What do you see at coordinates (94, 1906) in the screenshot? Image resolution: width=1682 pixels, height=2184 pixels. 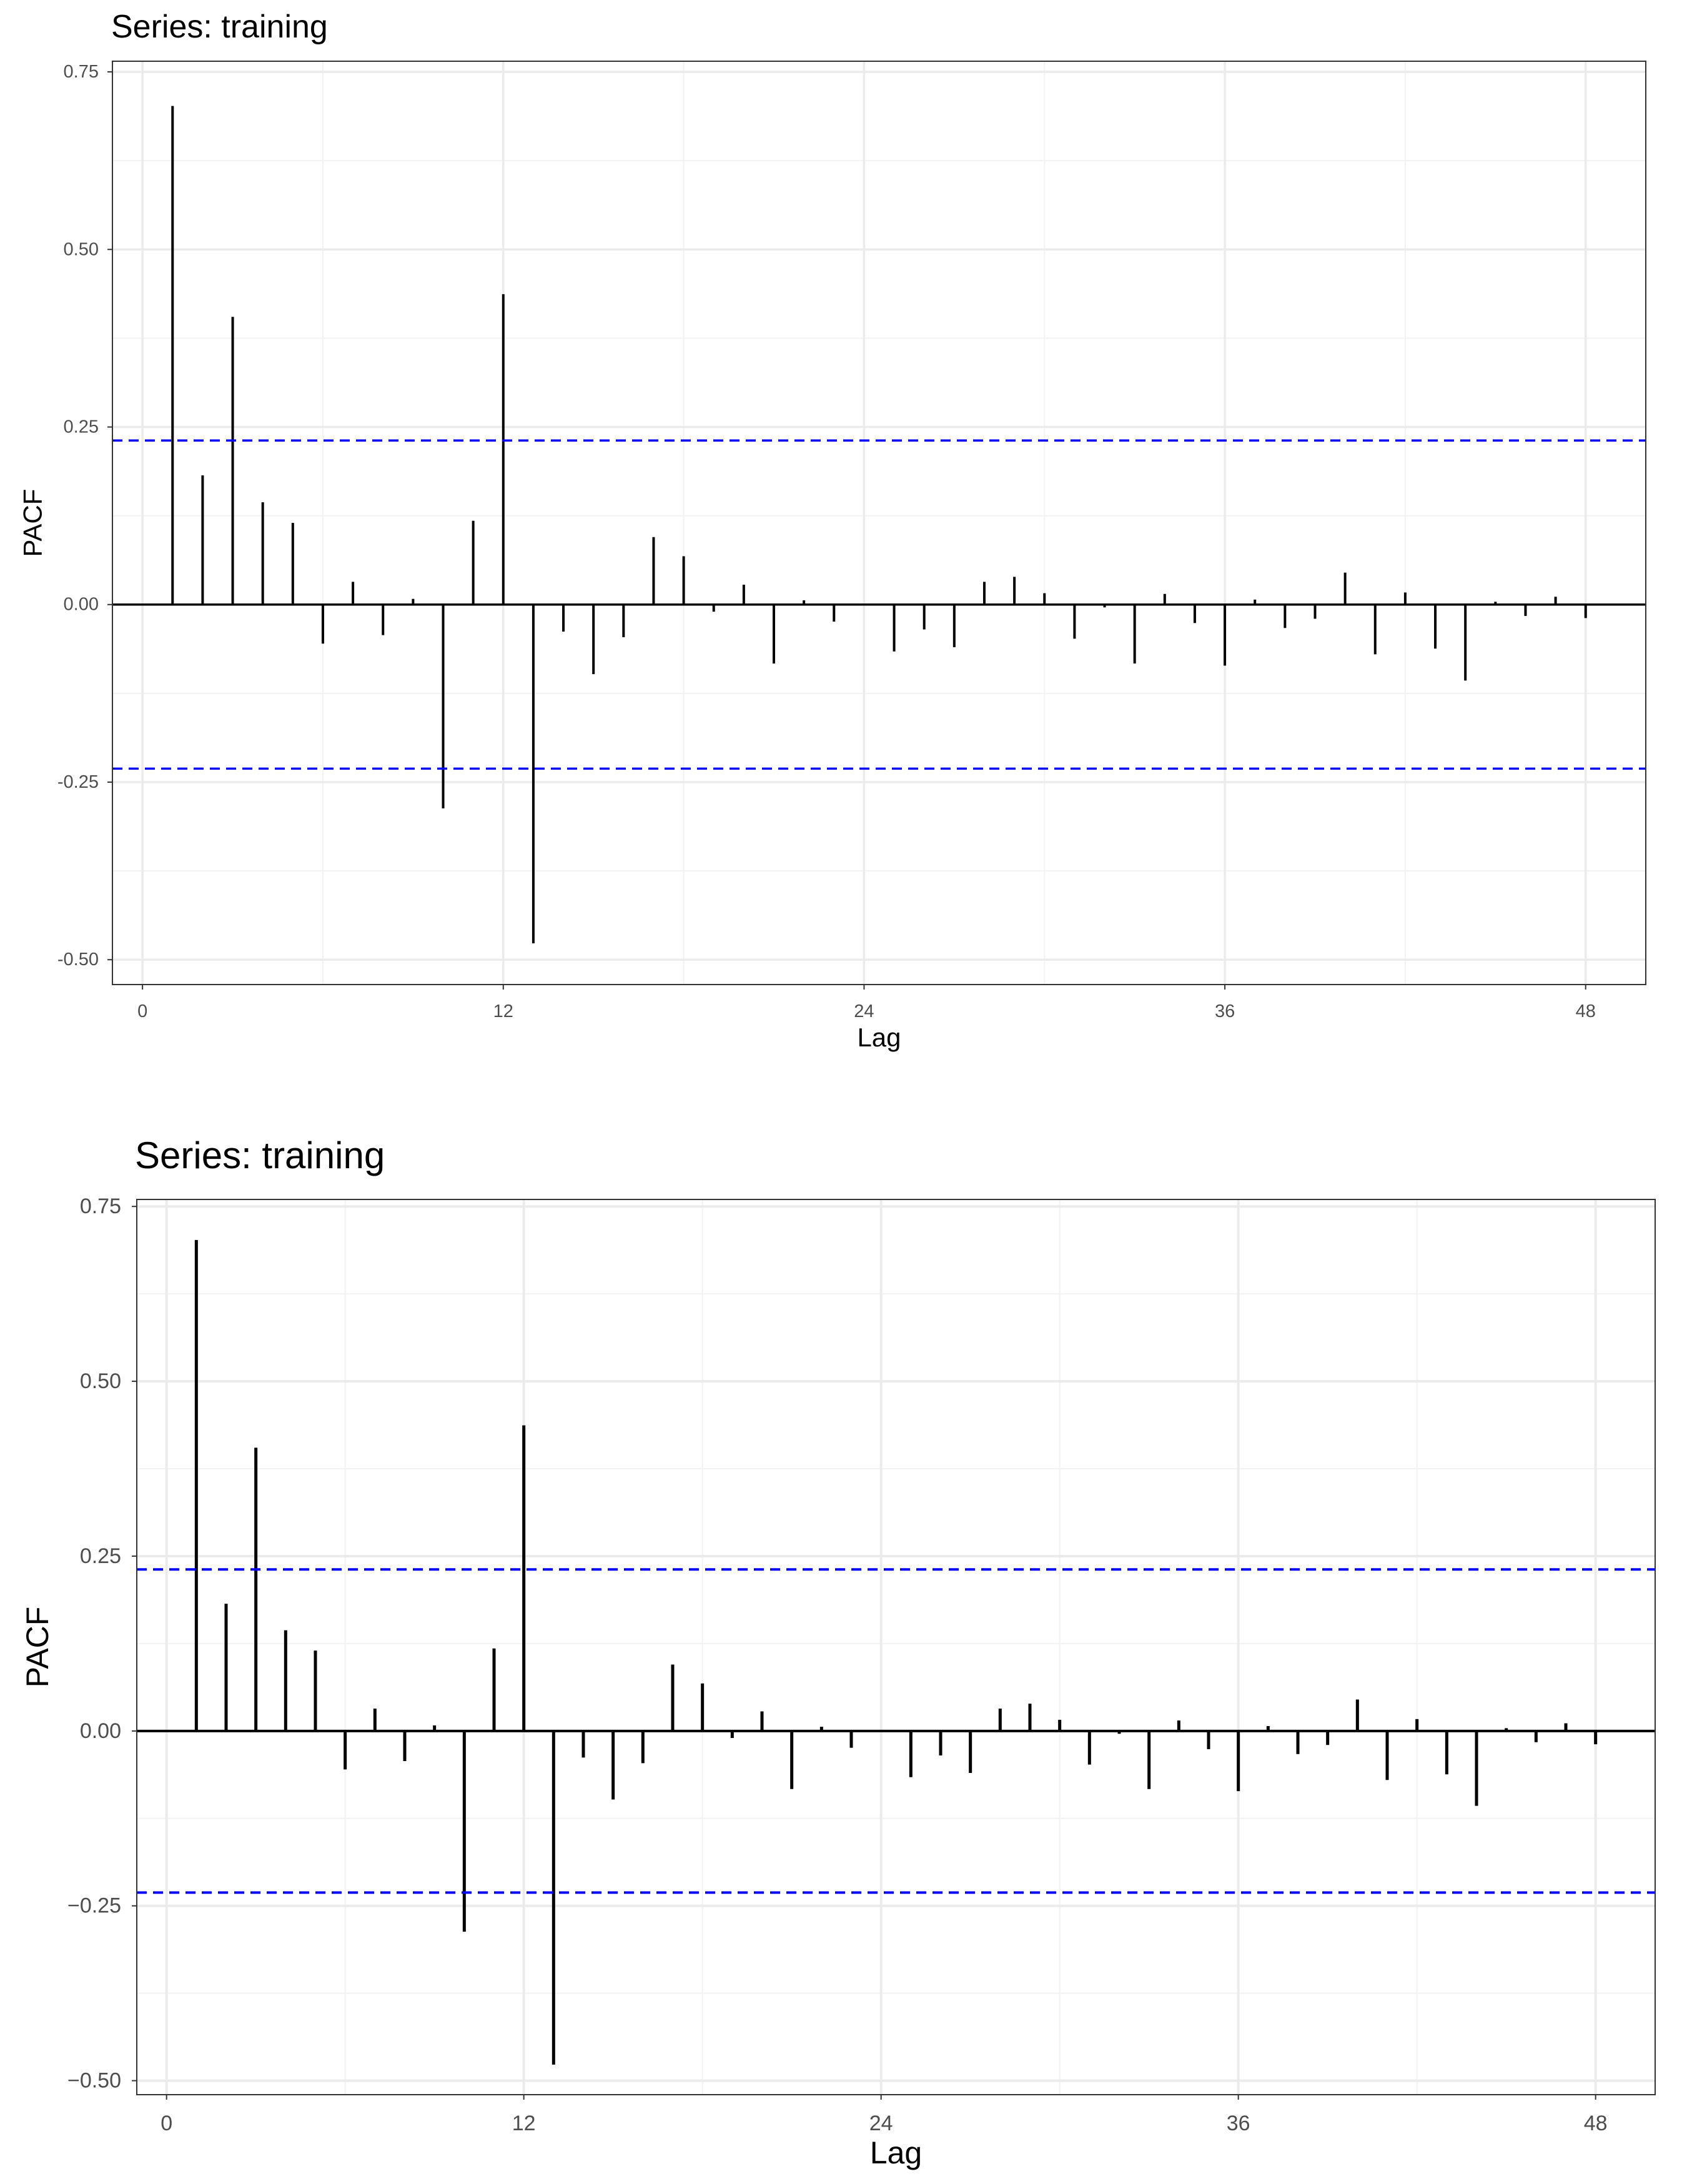 I see `y-tick-label: −0.25` at bounding box center [94, 1906].